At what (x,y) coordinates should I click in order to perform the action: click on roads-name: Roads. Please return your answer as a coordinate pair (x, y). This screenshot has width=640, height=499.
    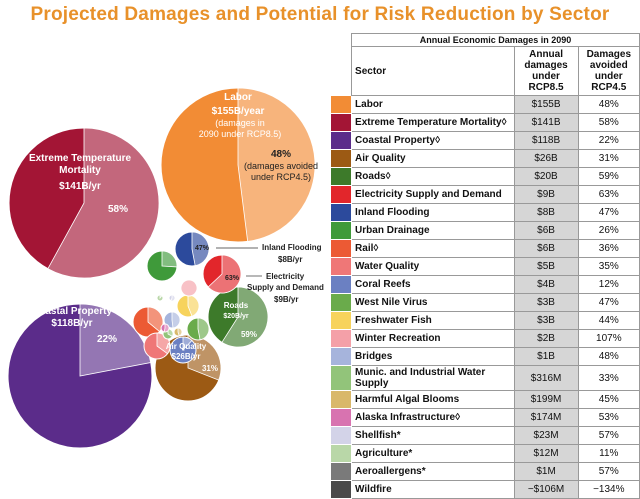
    Looking at the image, I should click on (236, 305).